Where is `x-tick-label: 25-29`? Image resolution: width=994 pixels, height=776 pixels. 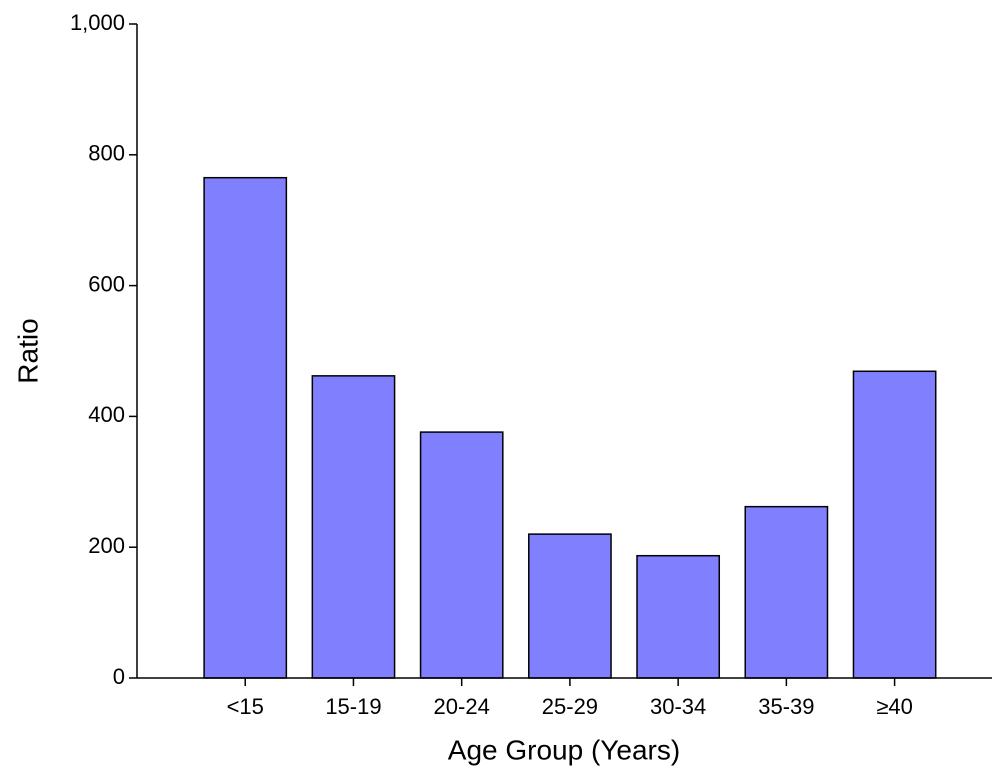 x-tick-label: 25-29 is located at coordinates (570, 706).